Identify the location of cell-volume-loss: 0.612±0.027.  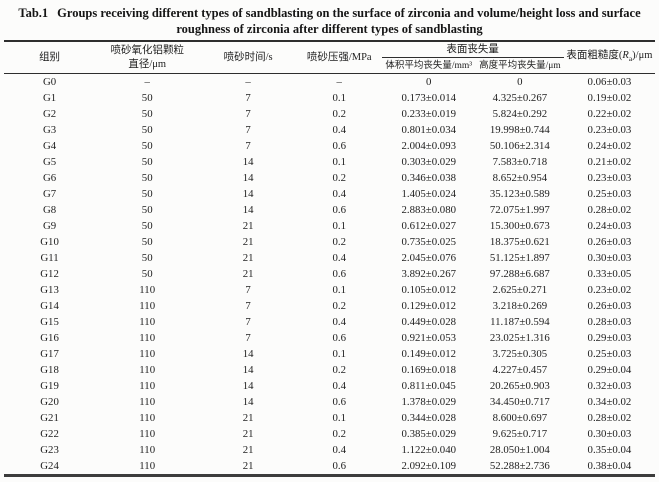
(428, 226).